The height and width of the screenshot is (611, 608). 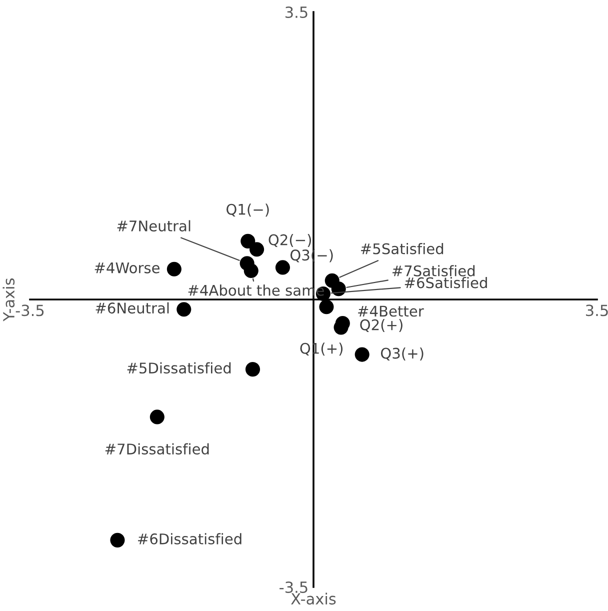 What do you see at coordinates (179, 368) in the screenshot?
I see `annotation: #5Dissatisfied` at bounding box center [179, 368].